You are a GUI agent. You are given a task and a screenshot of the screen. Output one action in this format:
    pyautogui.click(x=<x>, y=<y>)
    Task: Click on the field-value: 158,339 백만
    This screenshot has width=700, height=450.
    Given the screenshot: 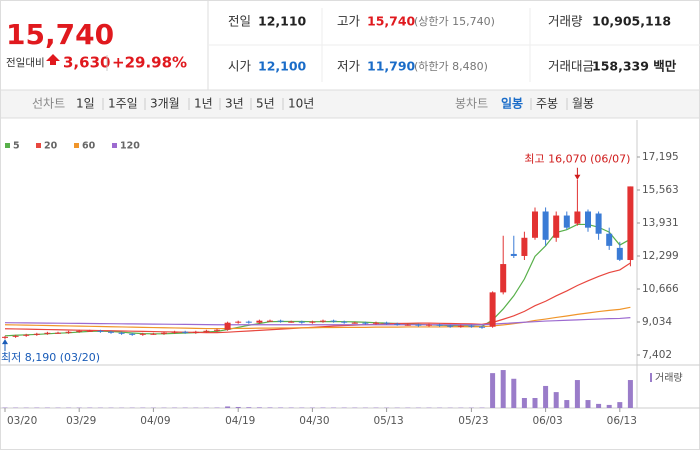 What is the action you would take?
    pyautogui.click(x=634, y=66)
    